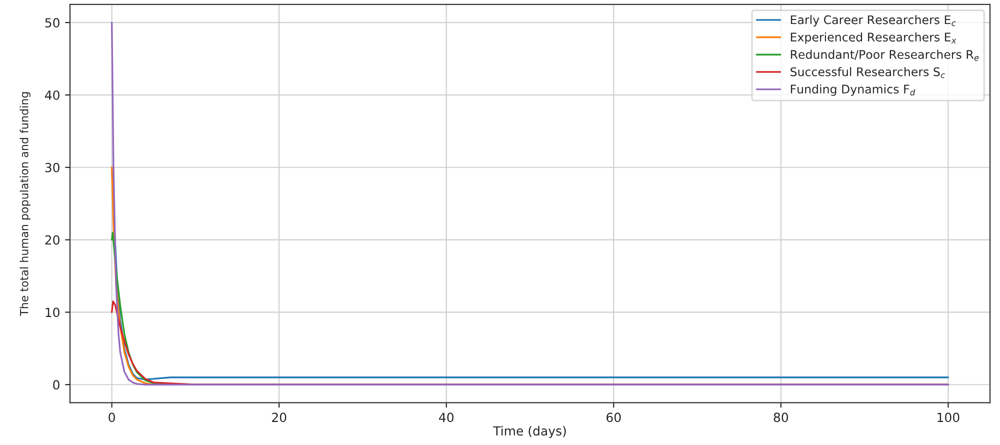 Image resolution: width=1000 pixels, height=445 pixels. Describe the element at coordinates (446, 417) in the screenshot. I see `x-tick-label: 40` at that location.